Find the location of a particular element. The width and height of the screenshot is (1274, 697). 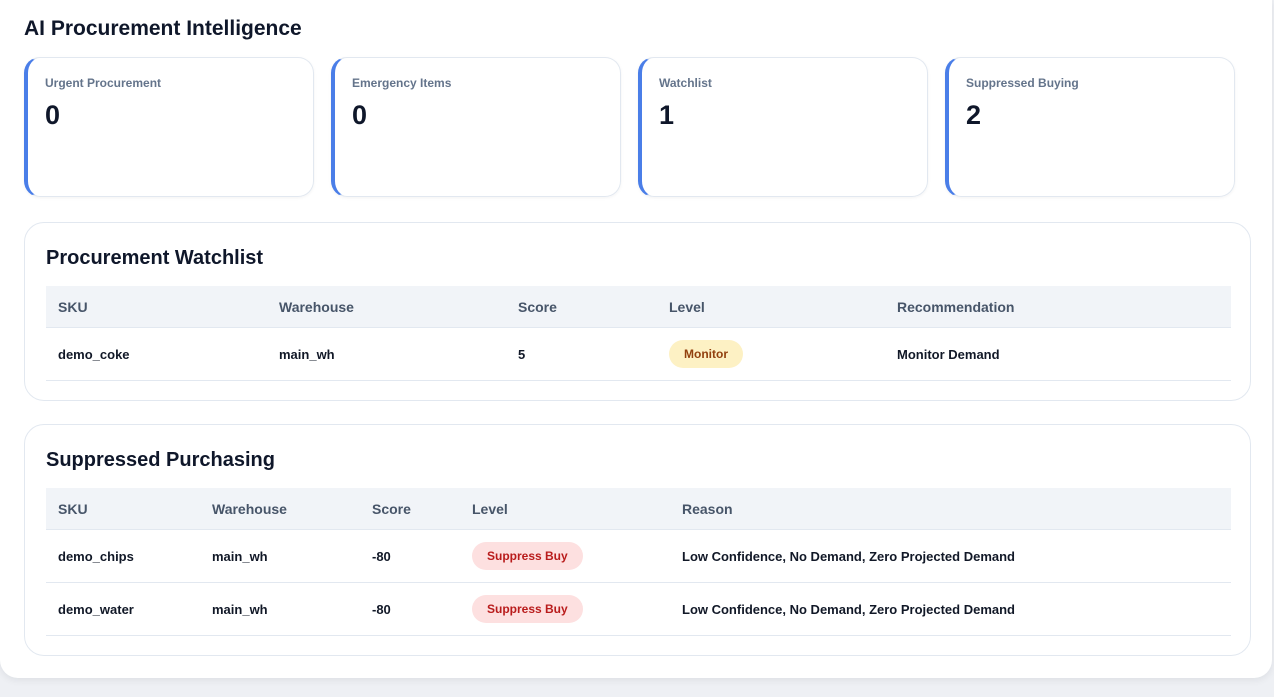

kpi-label: Emergency Items is located at coordinates (402, 83).